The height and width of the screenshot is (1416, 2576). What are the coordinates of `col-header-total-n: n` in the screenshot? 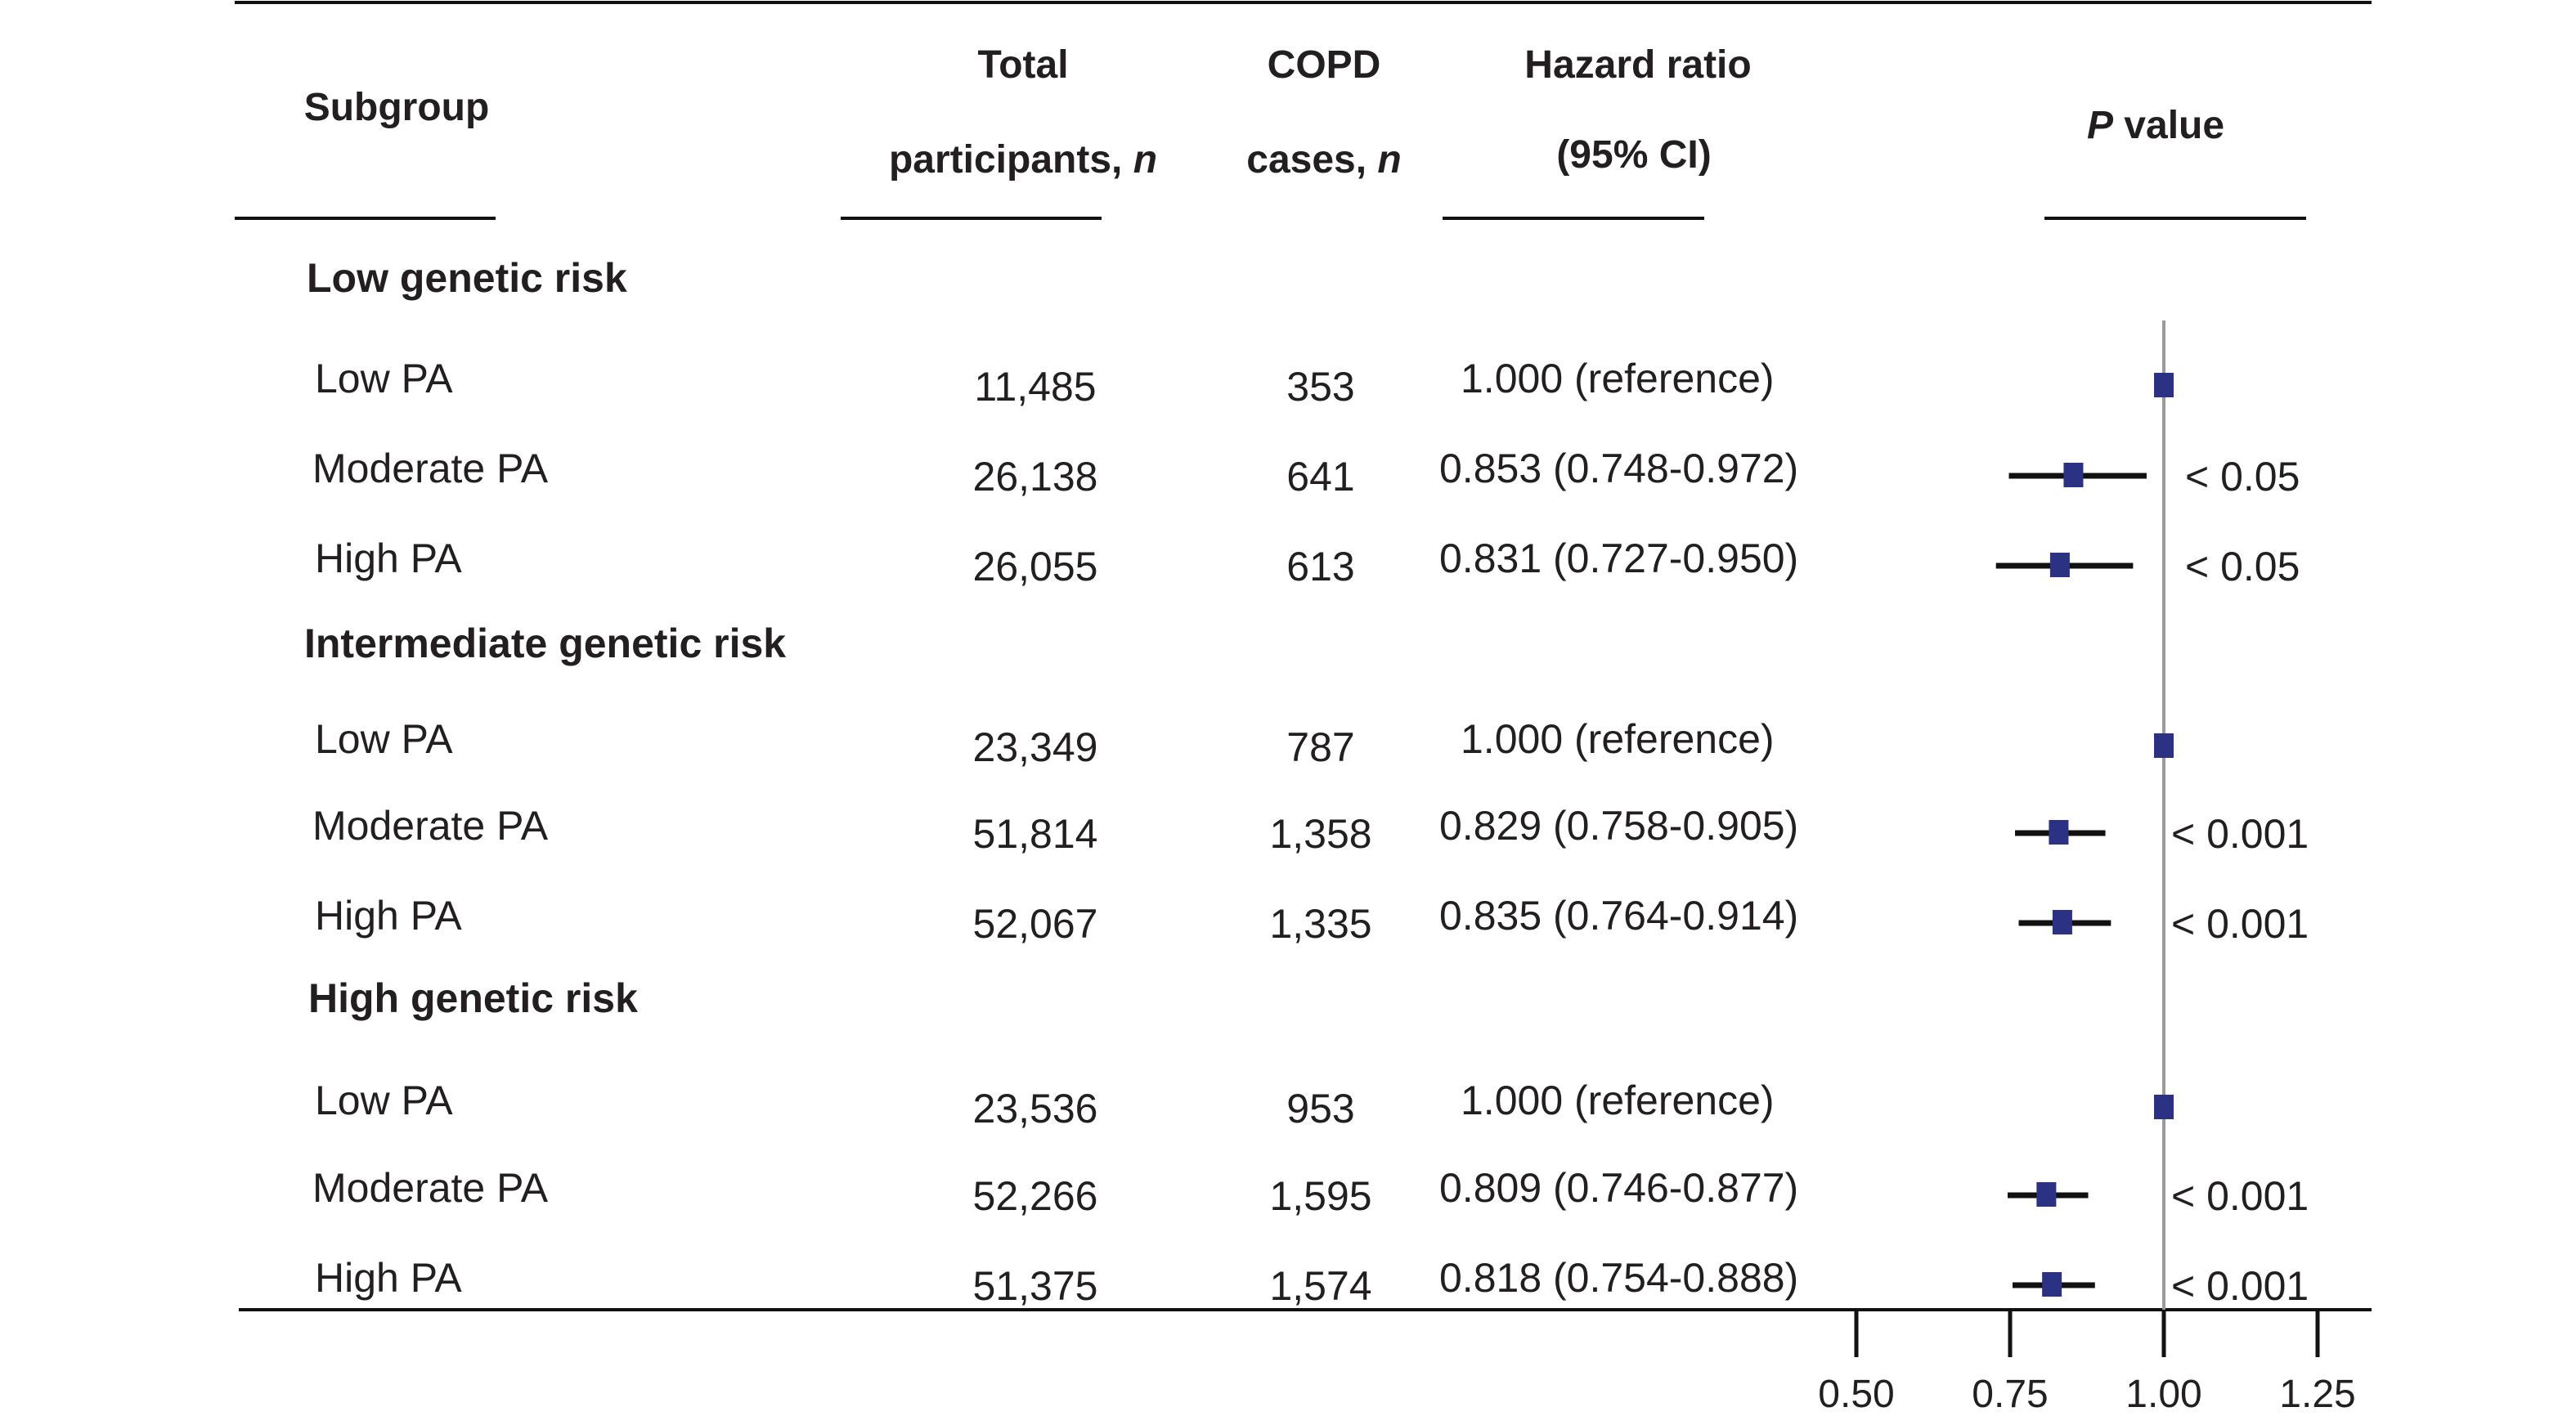 It's located at (1146, 159).